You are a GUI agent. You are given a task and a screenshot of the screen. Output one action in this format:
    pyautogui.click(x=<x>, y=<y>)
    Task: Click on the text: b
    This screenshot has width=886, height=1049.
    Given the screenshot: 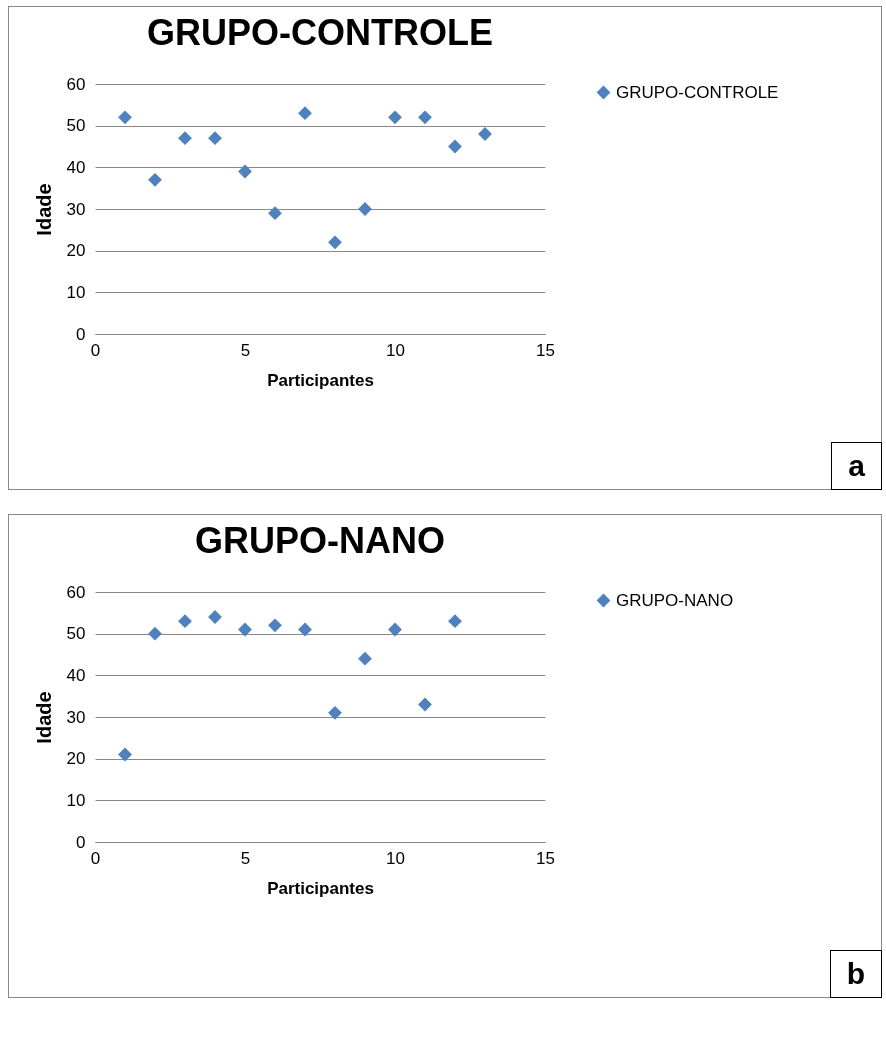 What is the action you would take?
    pyautogui.click(x=855, y=974)
    